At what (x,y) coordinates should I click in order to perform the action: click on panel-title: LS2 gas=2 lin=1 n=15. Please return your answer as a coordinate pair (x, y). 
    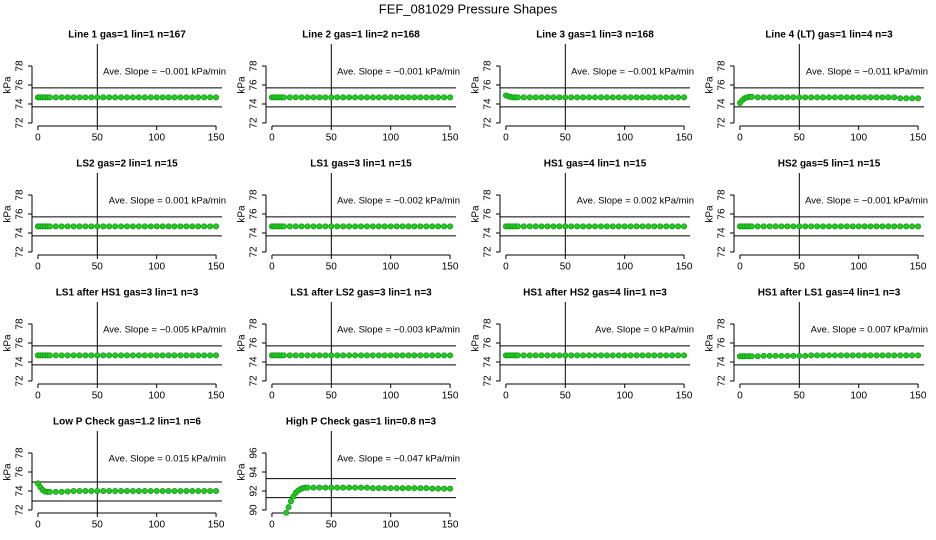
    Looking at the image, I should click on (127, 164).